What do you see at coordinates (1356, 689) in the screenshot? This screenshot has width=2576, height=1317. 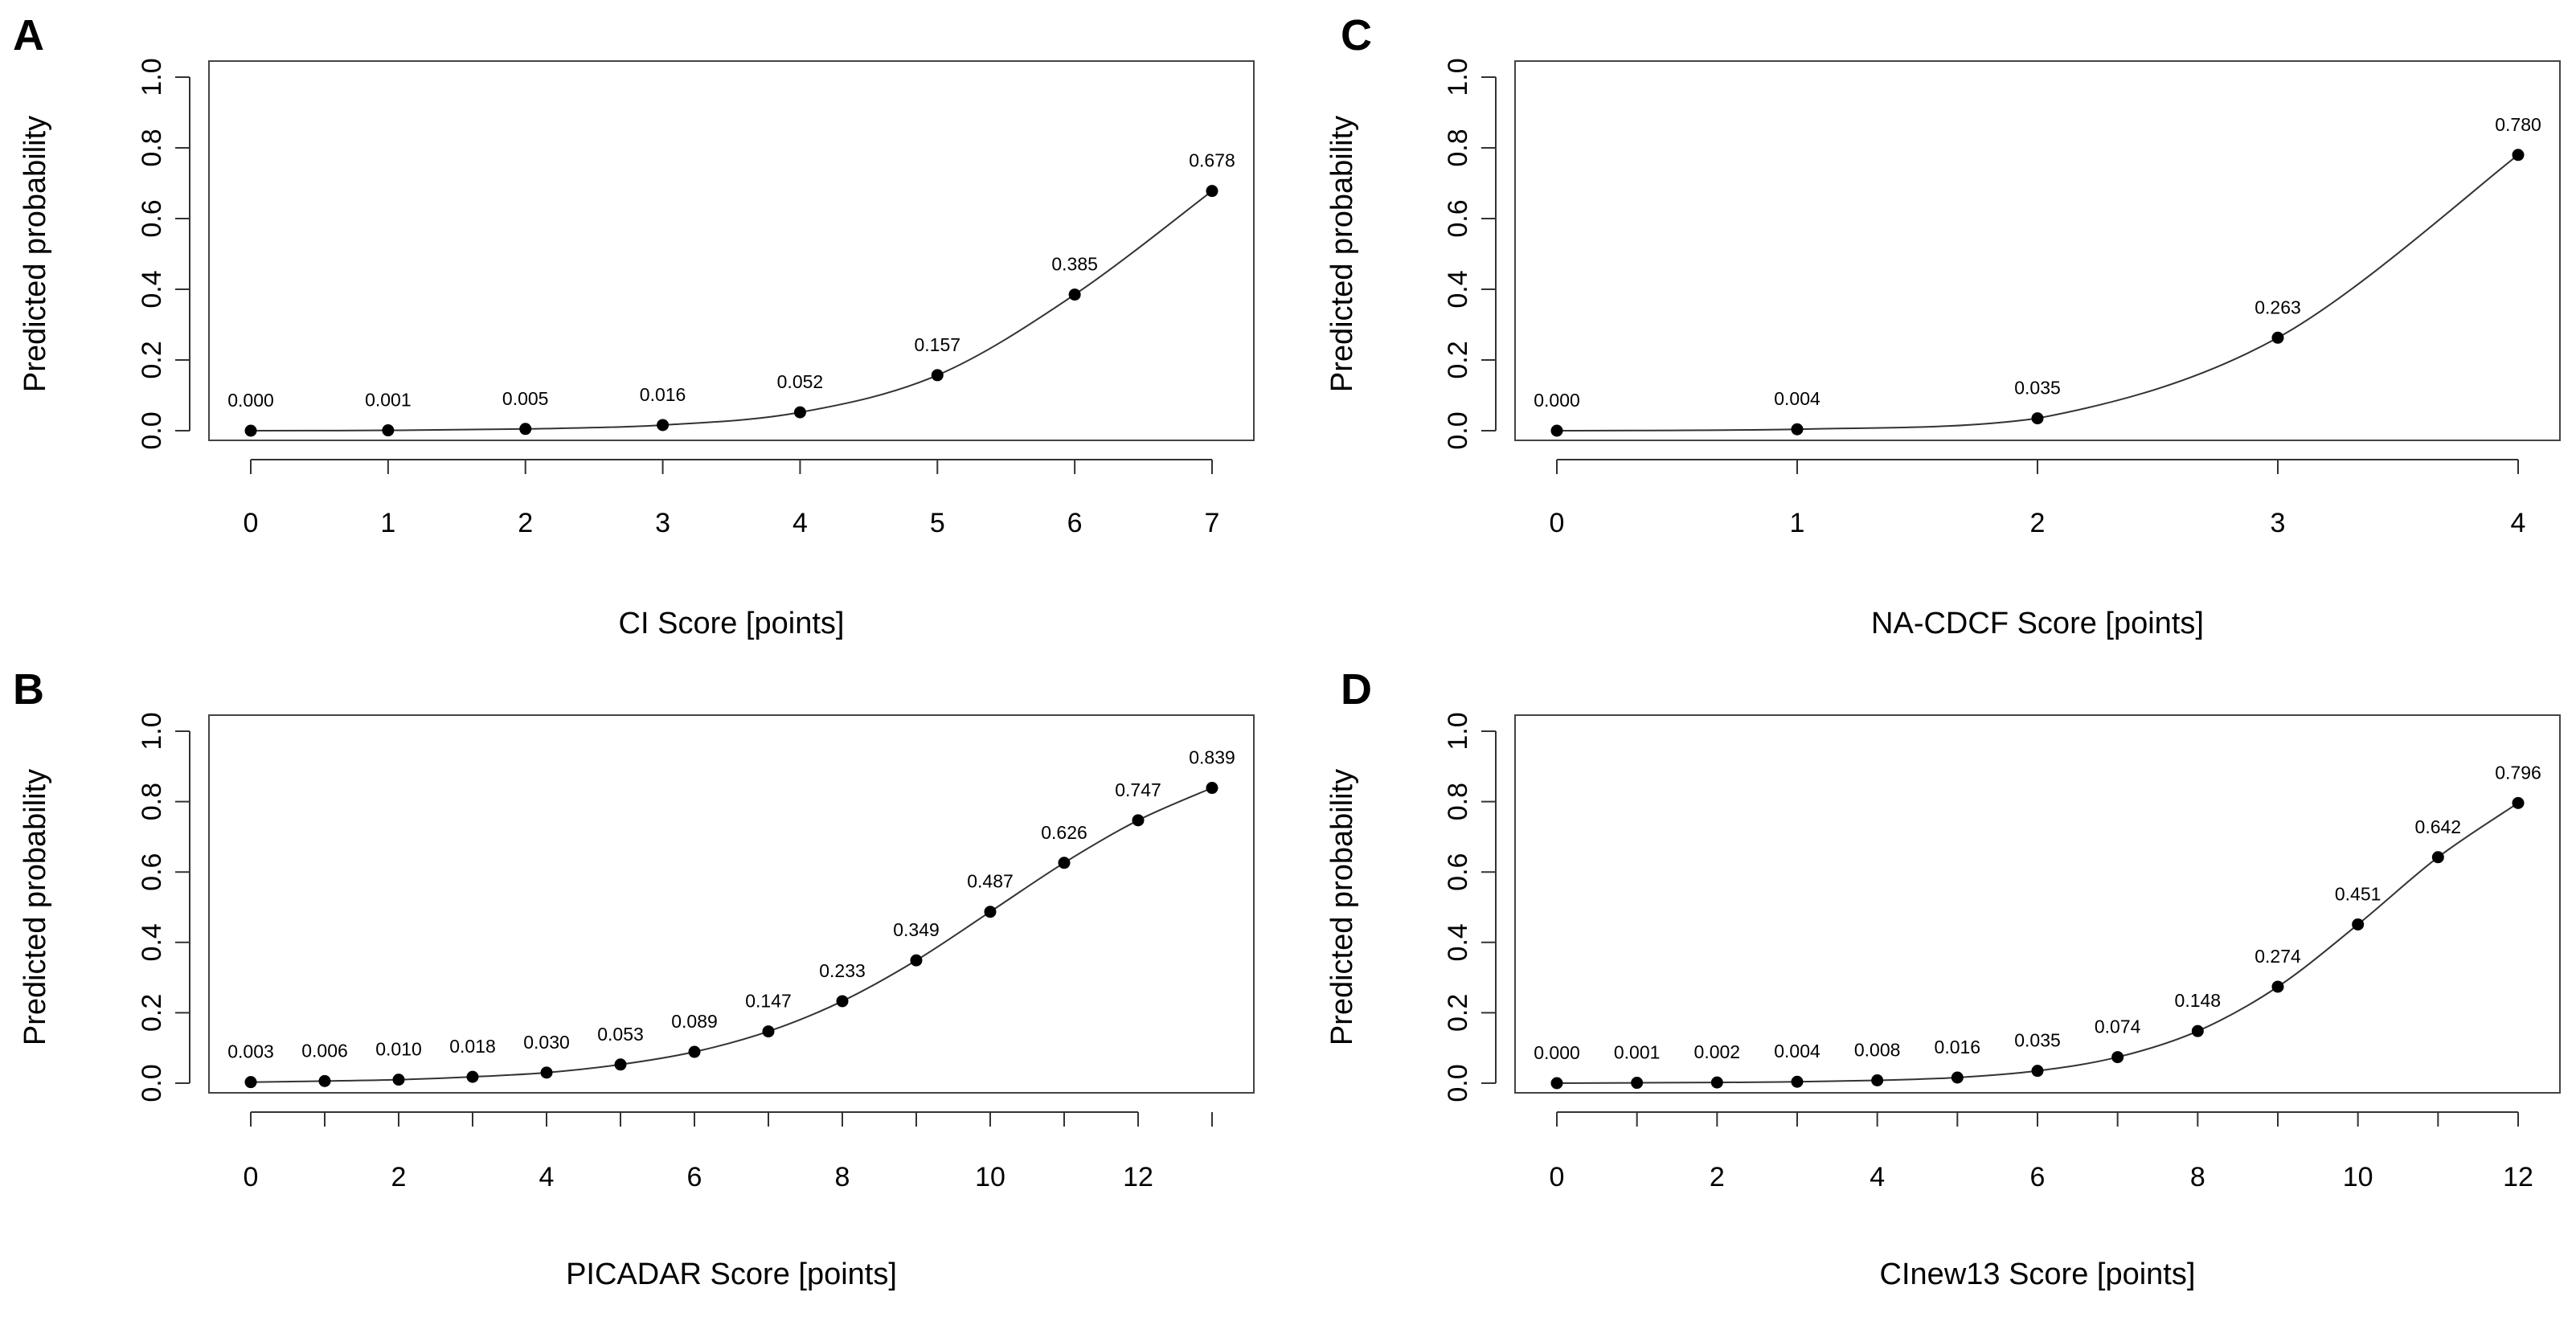 I see `panel-letter: D` at bounding box center [1356, 689].